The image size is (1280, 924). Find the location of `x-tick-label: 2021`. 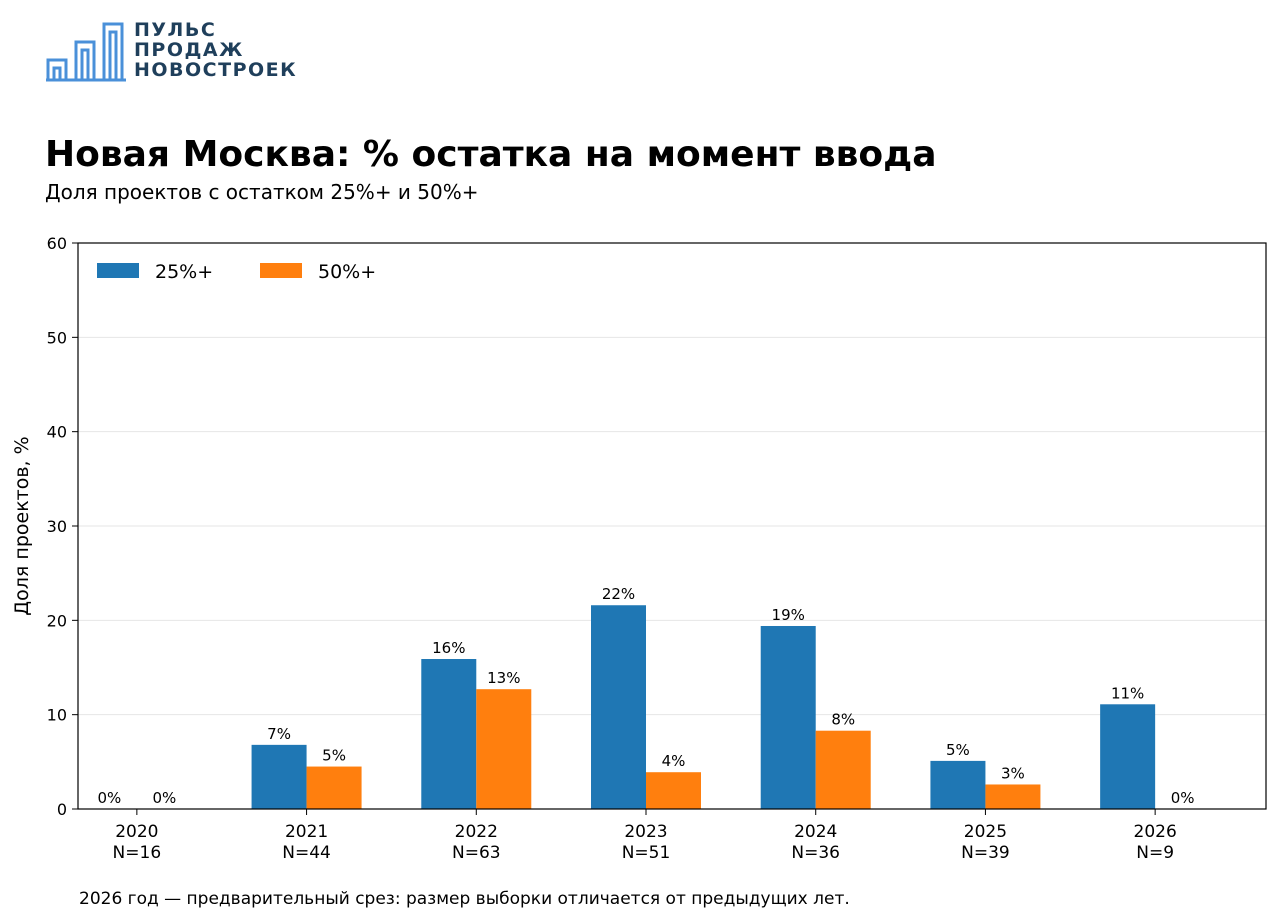

x-tick-label: 2021 is located at coordinates (306, 832).